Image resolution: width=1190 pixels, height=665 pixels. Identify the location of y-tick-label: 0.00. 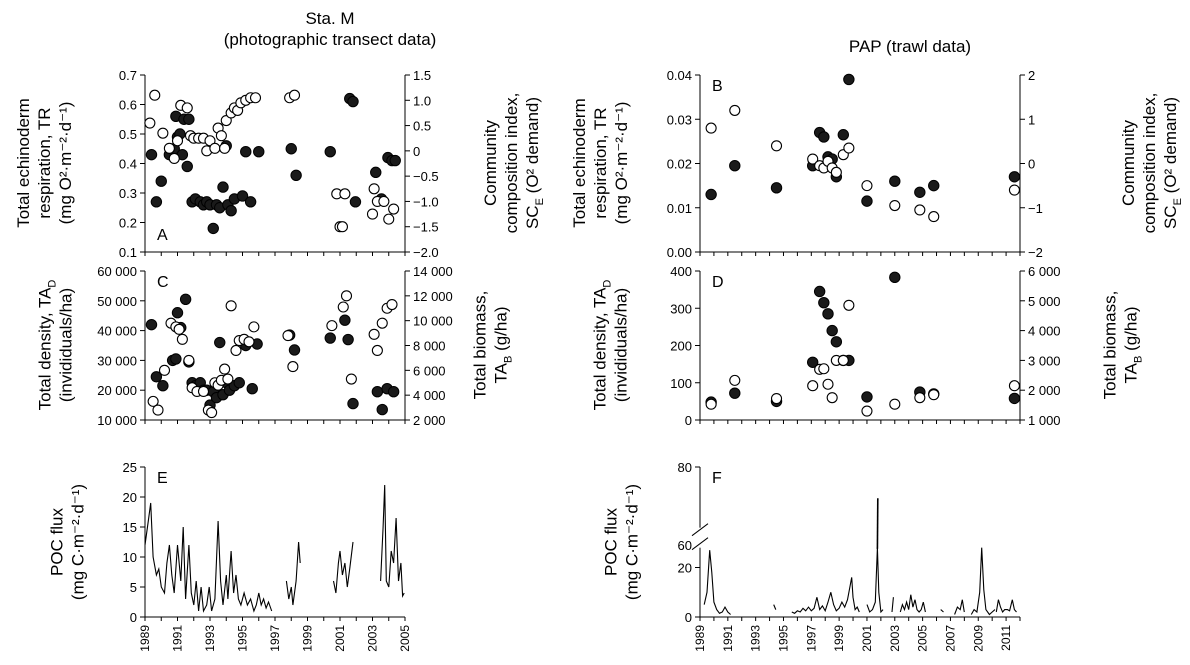
(679, 252).